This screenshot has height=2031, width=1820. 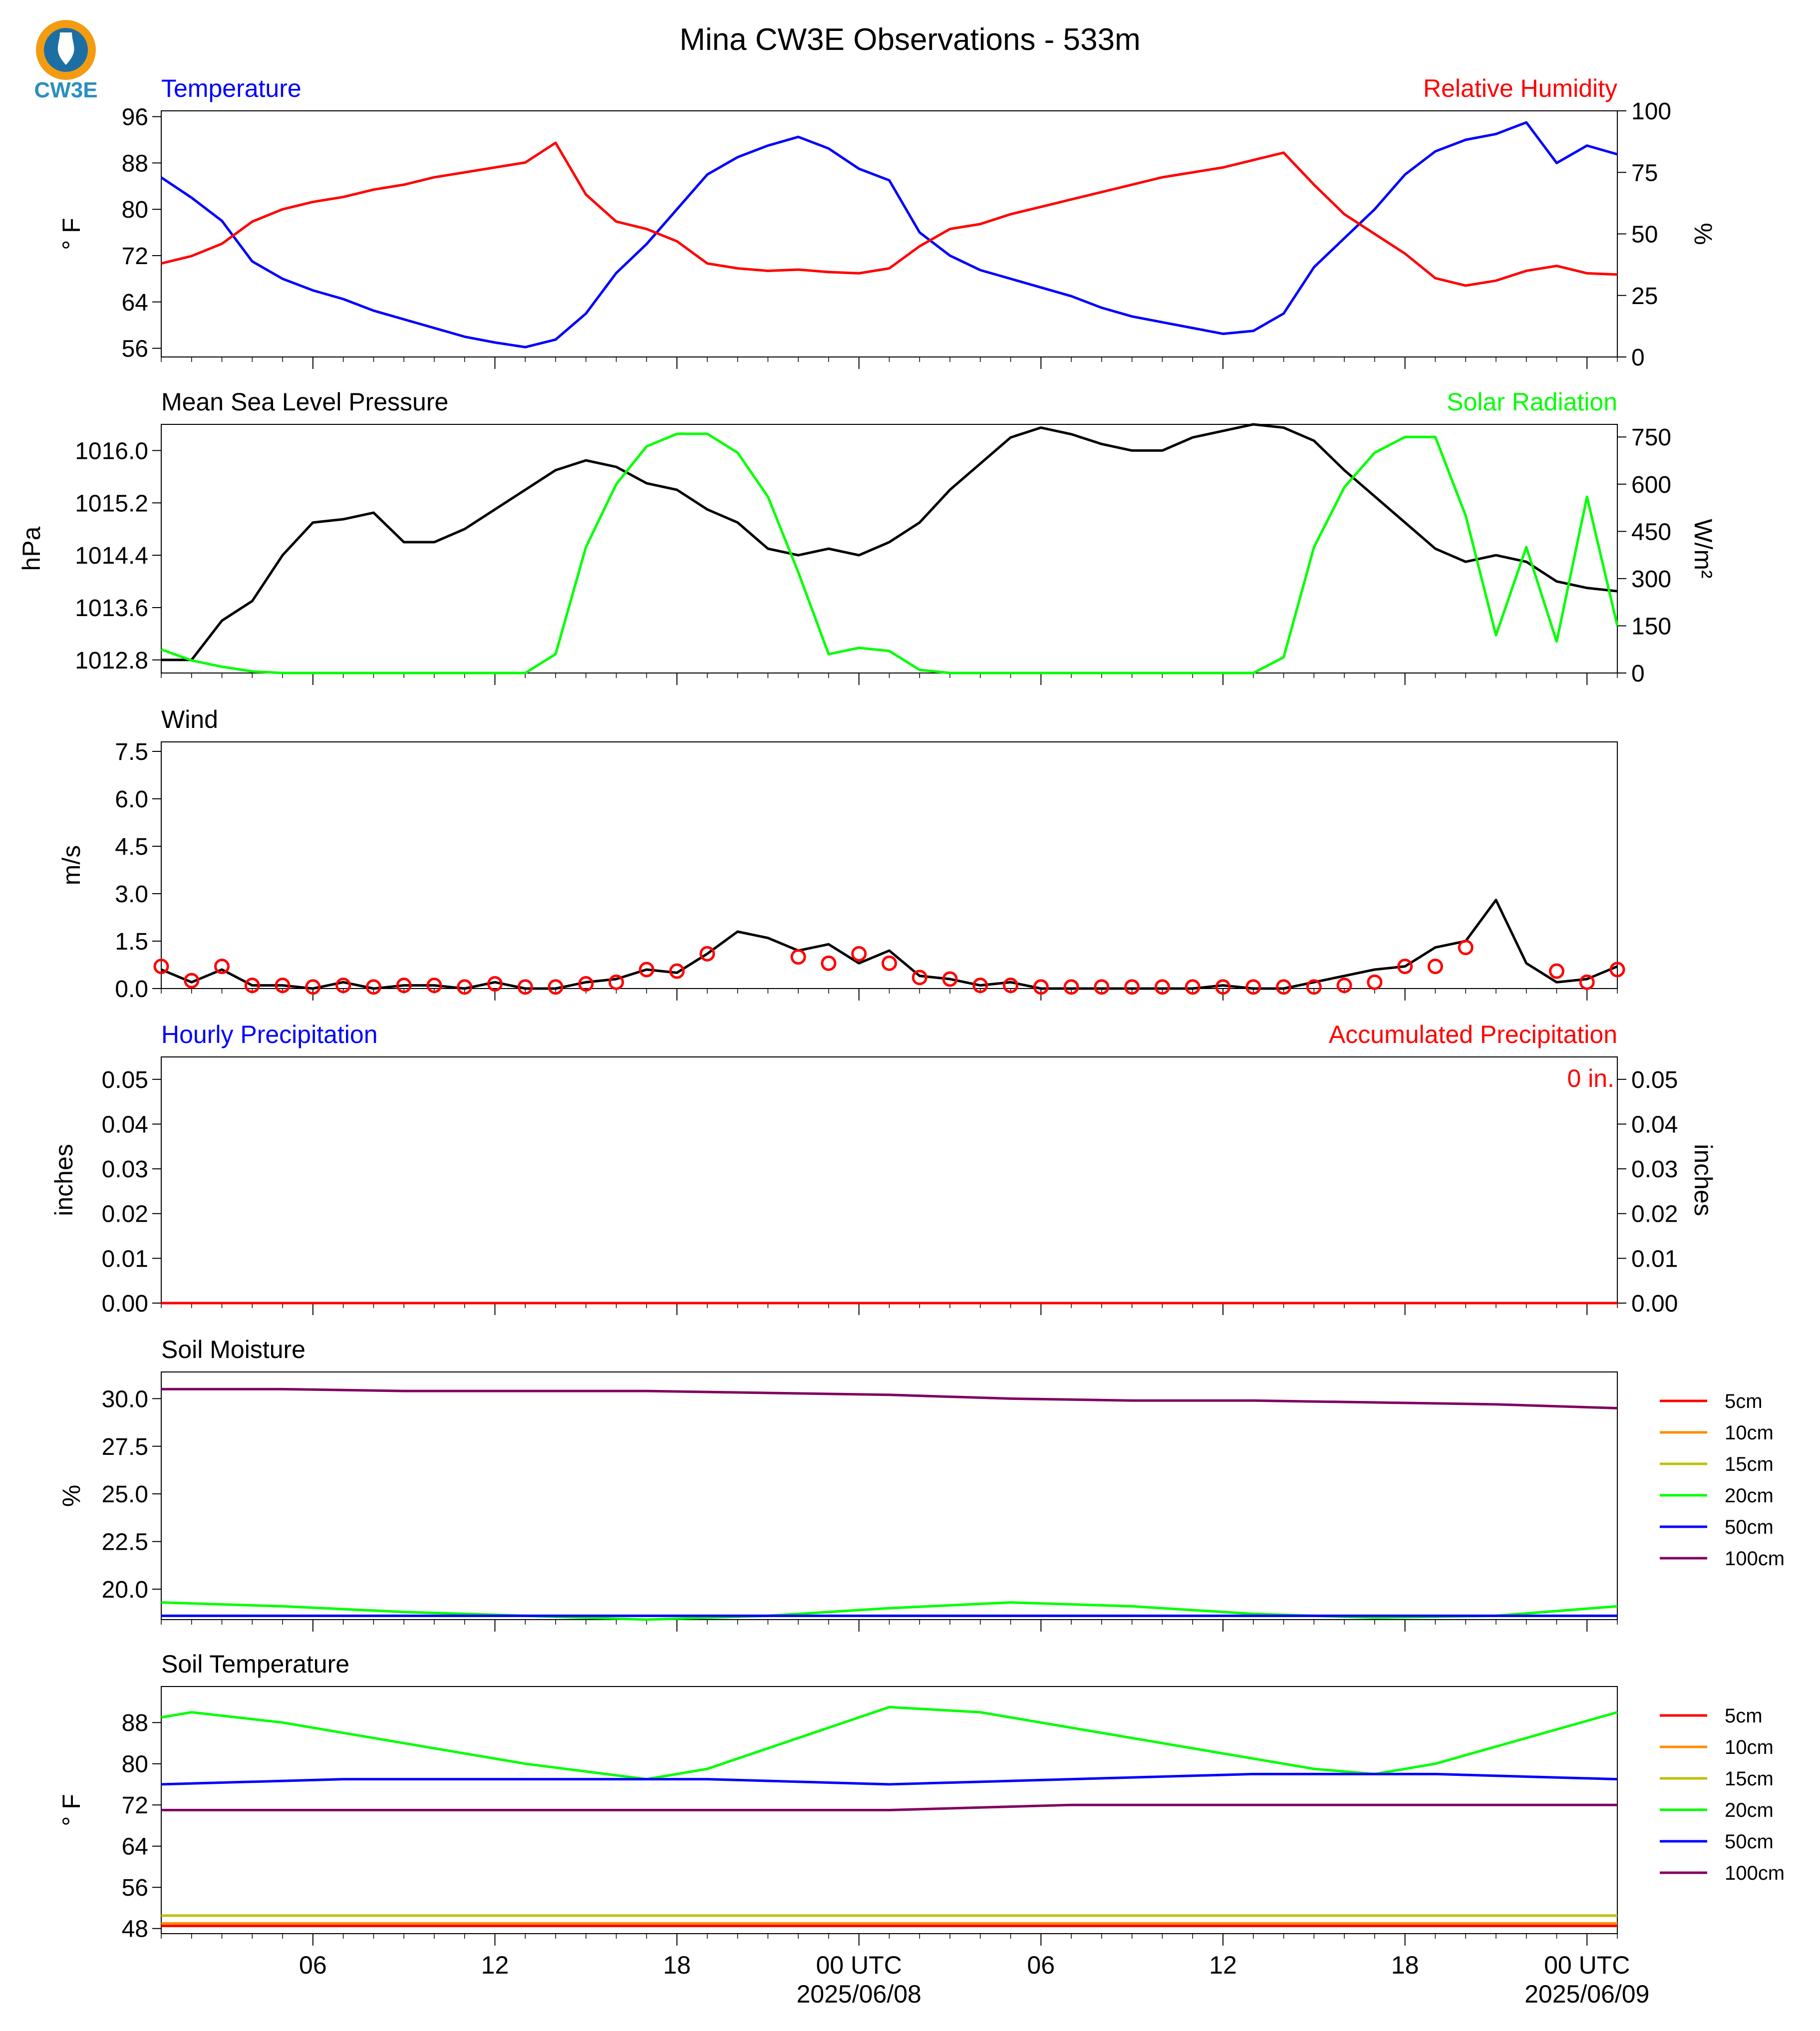 What do you see at coordinates (1586, 1994) in the screenshot?
I see `x-date-label: 2025/06/09` at bounding box center [1586, 1994].